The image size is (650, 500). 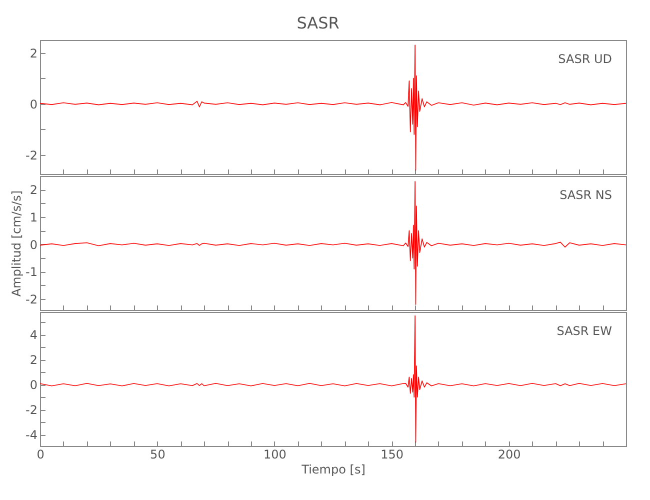 I want to click on y-axis-title: Amplitud [cm/s/s], so click(x=17, y=243).